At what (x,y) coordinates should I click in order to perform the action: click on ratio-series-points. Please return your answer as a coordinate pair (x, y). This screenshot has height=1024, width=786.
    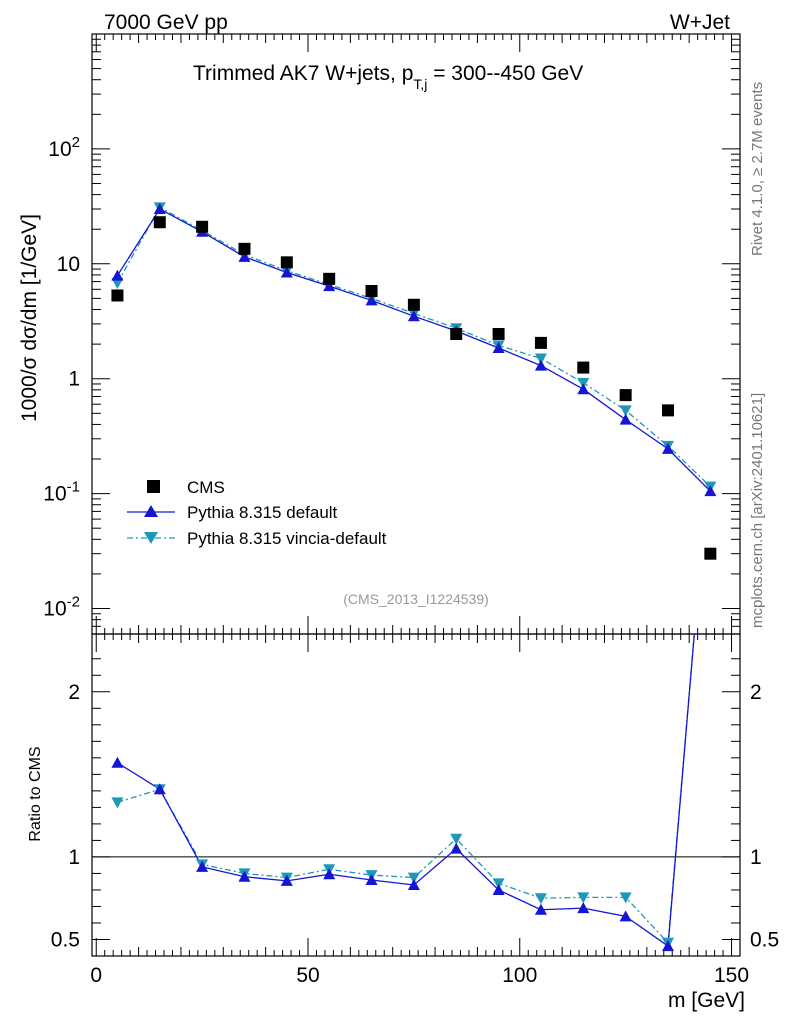
    Looking at the image, I should click on (392, 854).